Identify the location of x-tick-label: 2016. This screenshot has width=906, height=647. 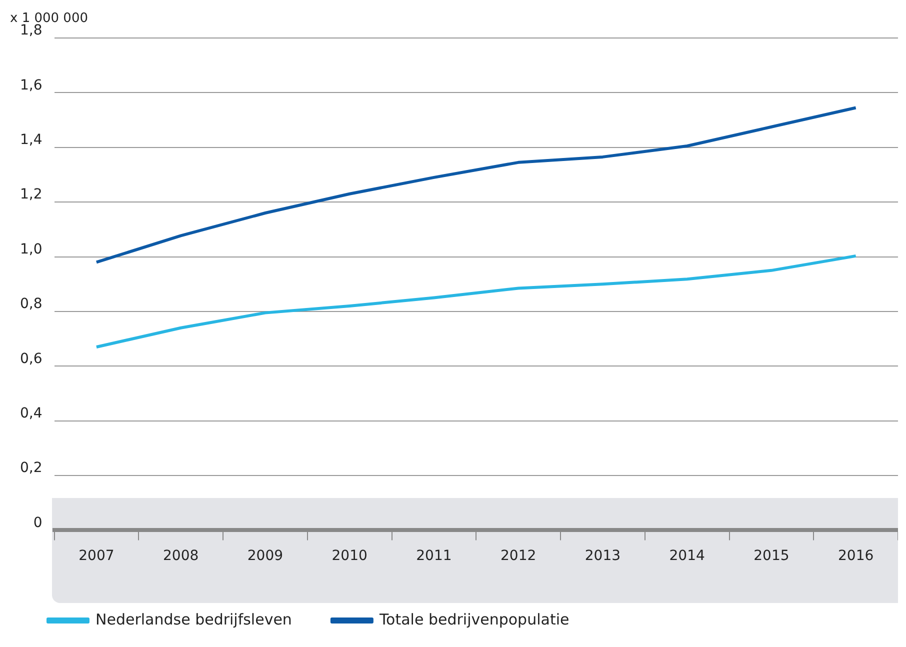
(856, 556).